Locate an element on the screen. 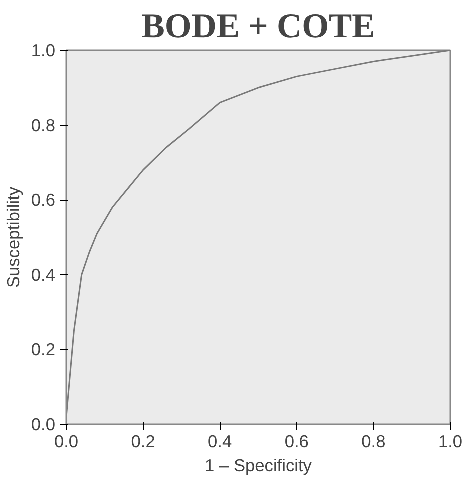  chart-title: BODE + COTE is located at coordinates (259, 27).